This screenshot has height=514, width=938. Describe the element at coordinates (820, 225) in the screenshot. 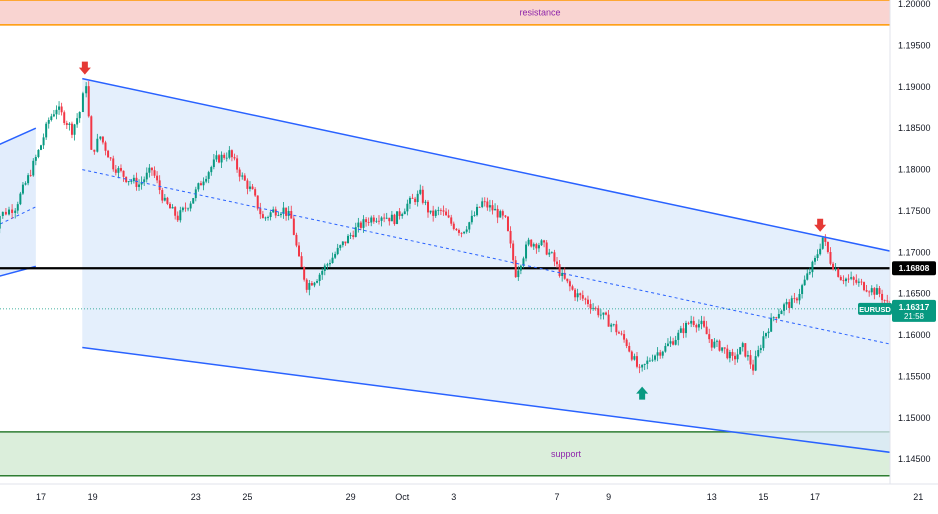

I see `top-arrow-2-icon` at that location.